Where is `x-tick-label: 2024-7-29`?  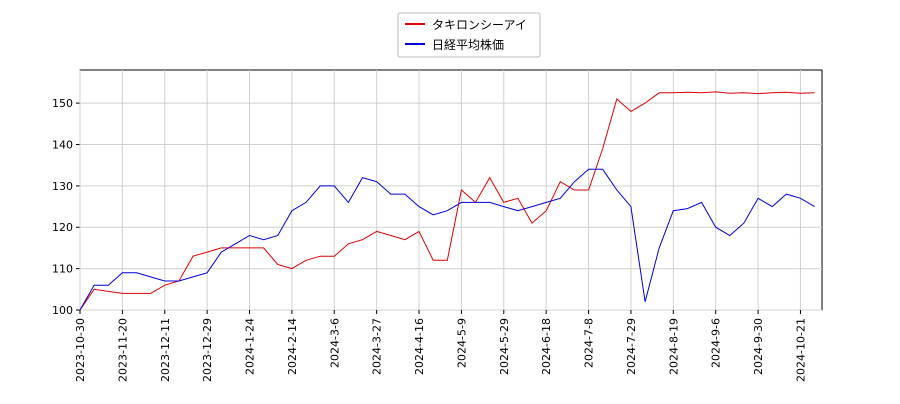
x-tick-label: 2024-7-29 is located at coordinates (631, 346).